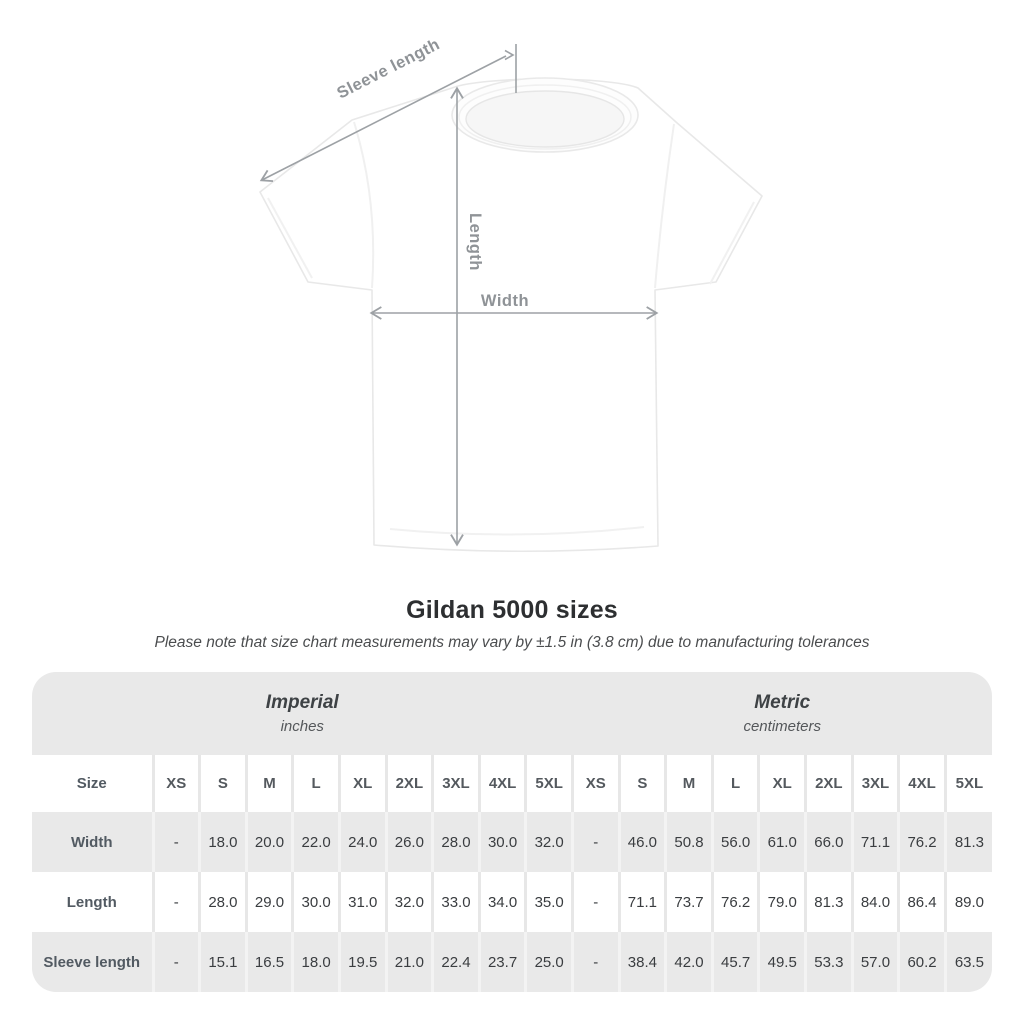 This screenshot has height=1024, width=1024. Describe the element at coordinates (921, 962) in the screenshot. I see `value-cell: 60.2` at that location.